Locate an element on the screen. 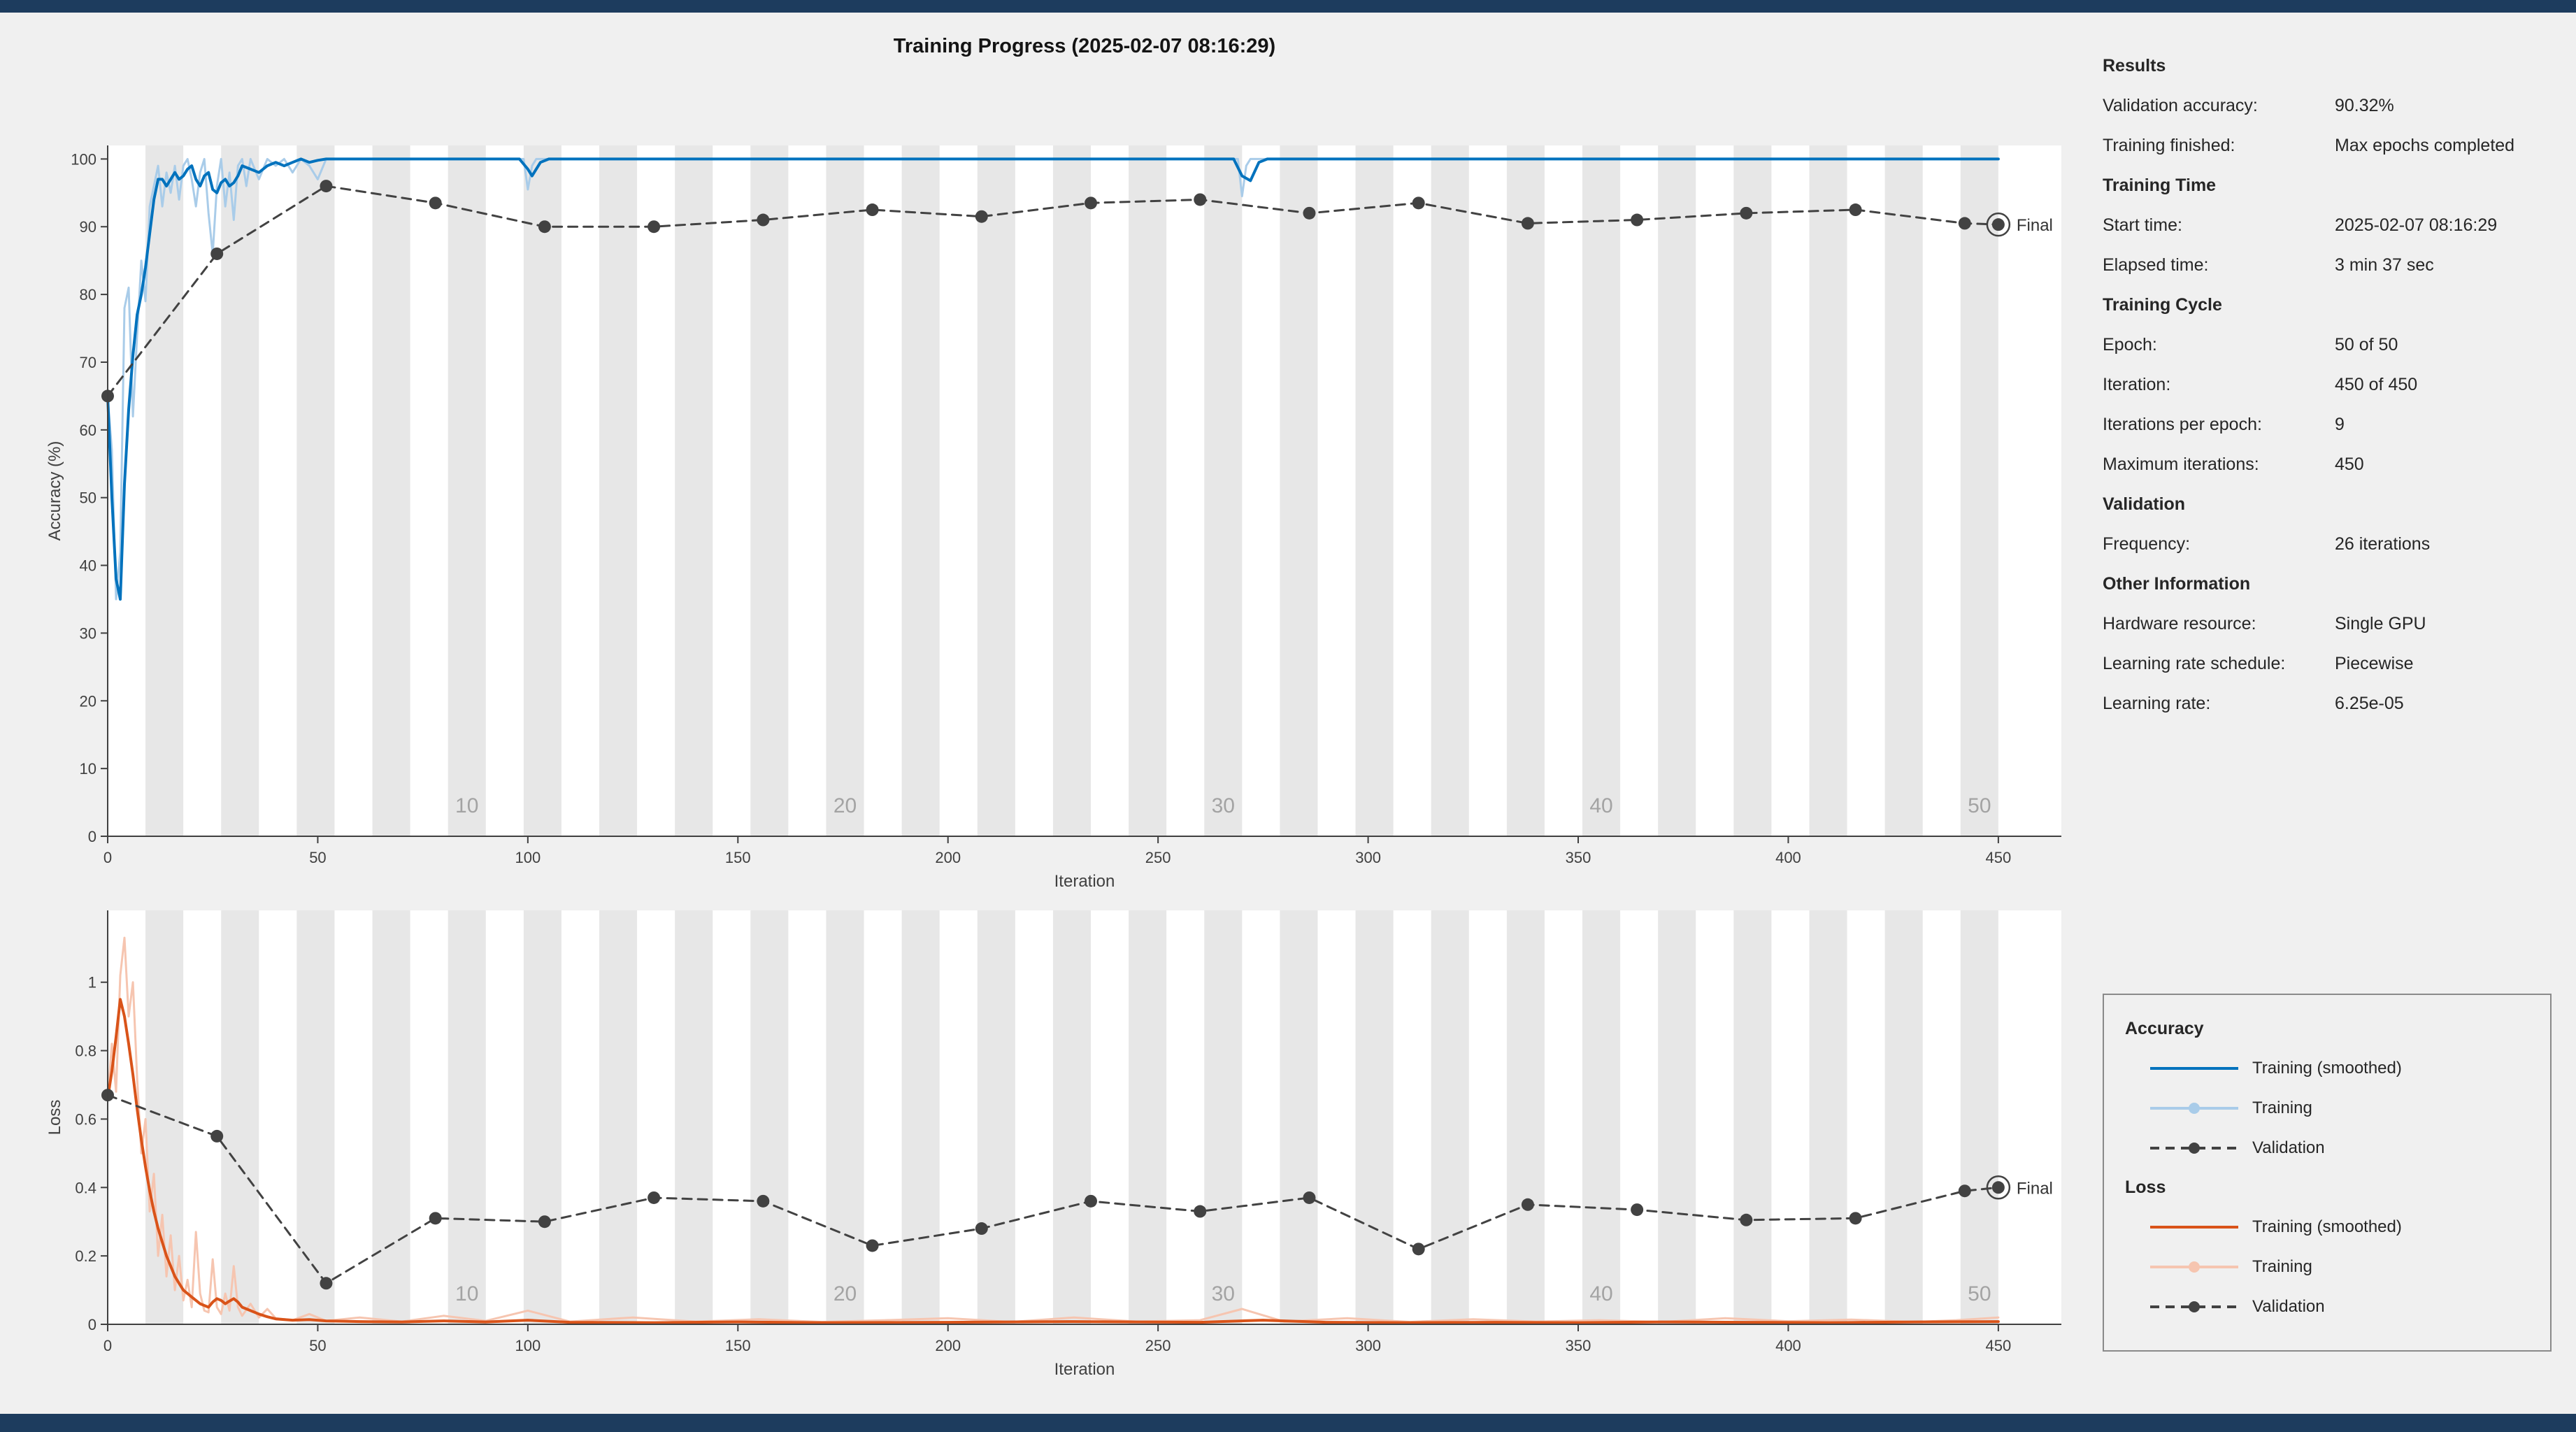 Image resolution: width=2576 pixels, height=1432 pixels. info-row: Learning rate schedule: Piecewise is located at coordinates (2333, 664).